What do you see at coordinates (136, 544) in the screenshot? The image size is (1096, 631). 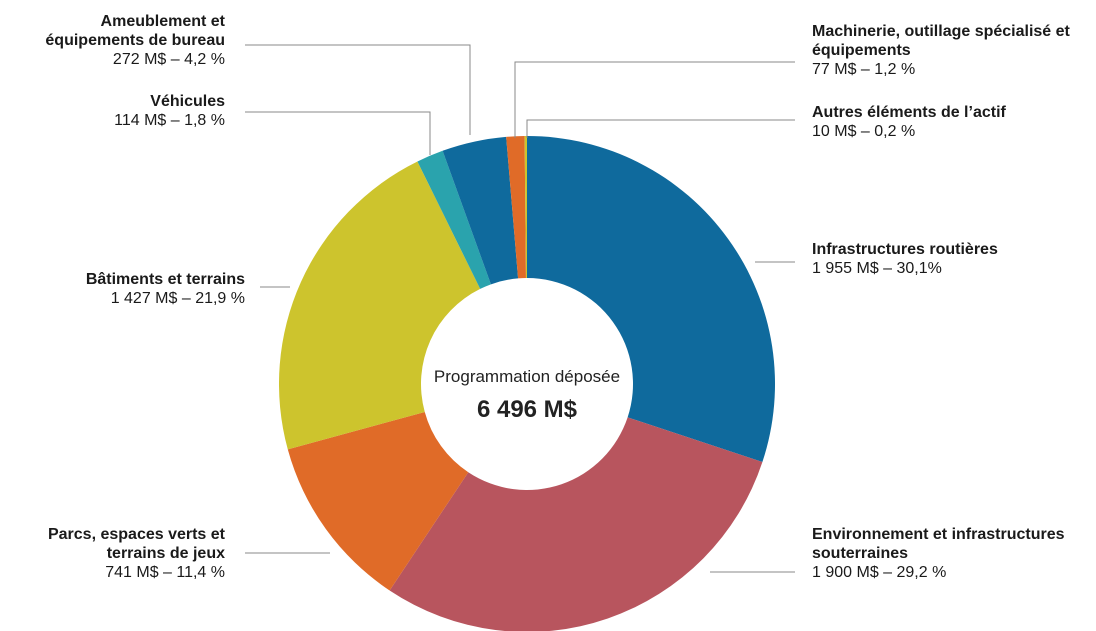 I see `category-label: Parcs, espaces verts et terrains de jeux` at bounding box center [136, 544].